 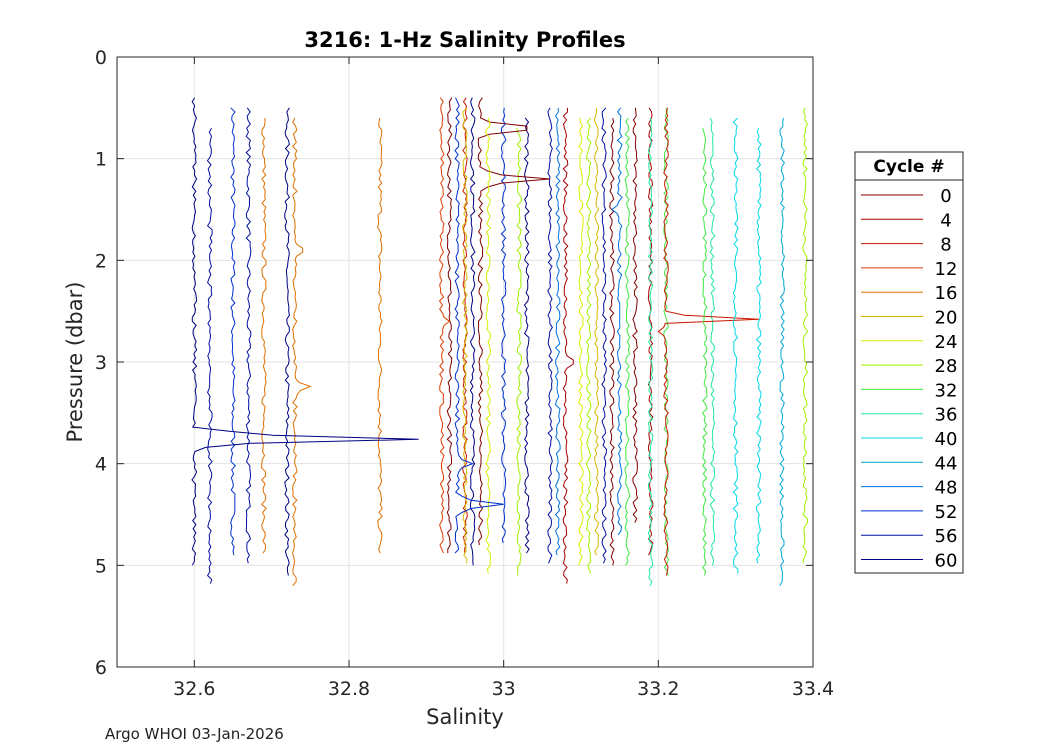 What do you see at coordinates (194, 689) in the screenshot?
I see `x-tick-label: 32.6` at bounding box center [194, 689].